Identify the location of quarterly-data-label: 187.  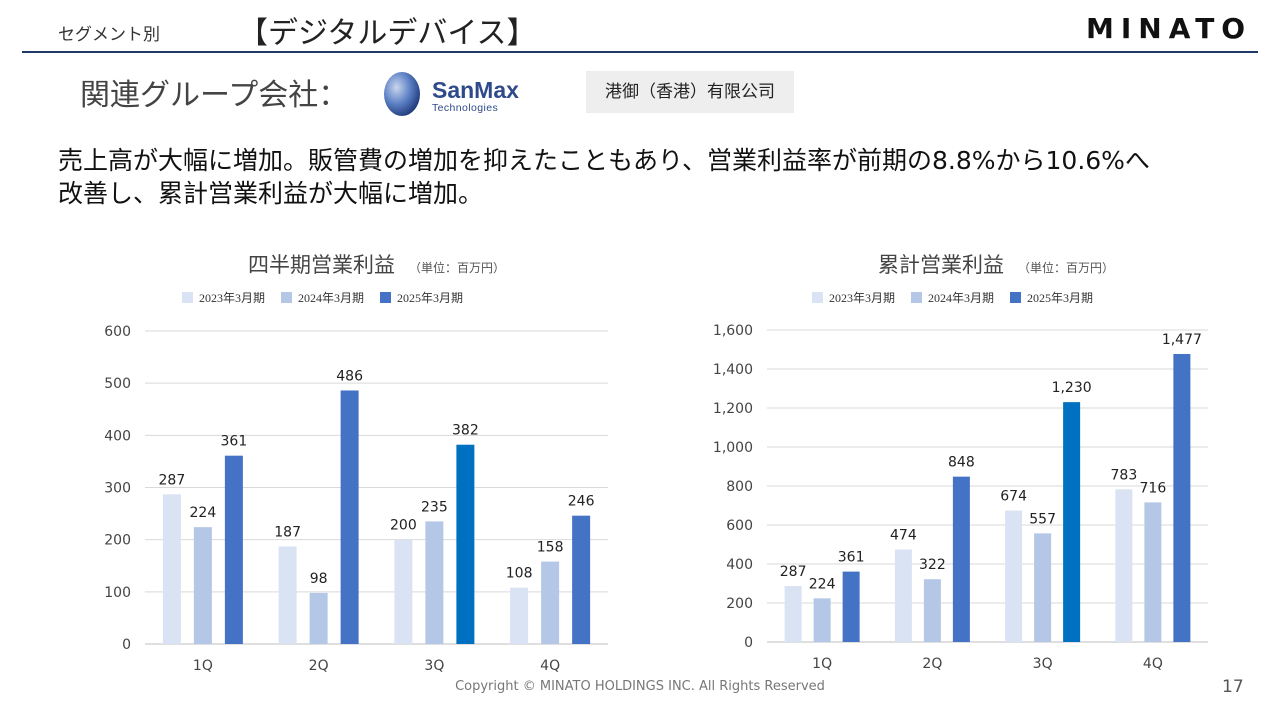
(287, 532).